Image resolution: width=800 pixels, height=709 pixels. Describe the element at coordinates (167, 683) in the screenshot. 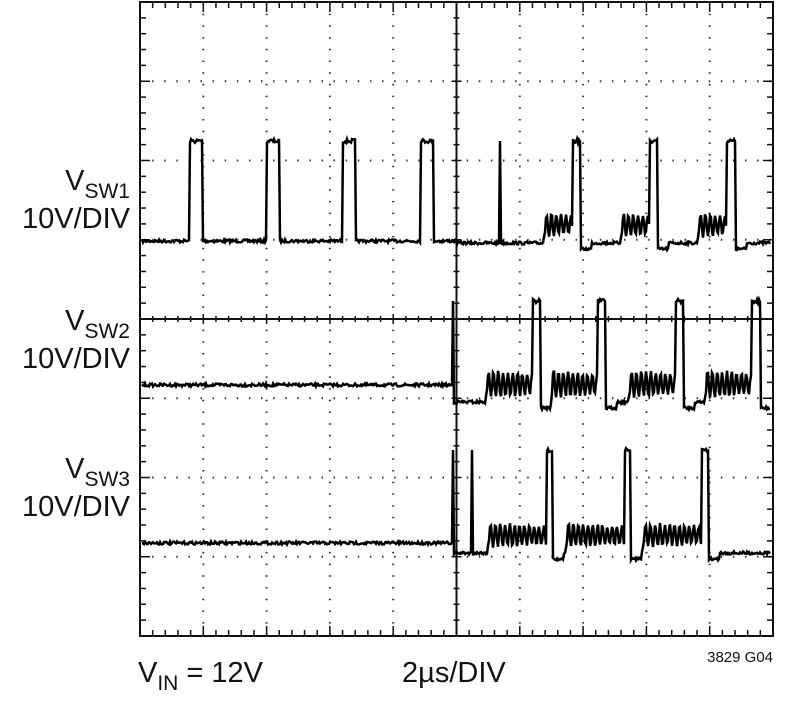

I see `subscript: IN` at that location.